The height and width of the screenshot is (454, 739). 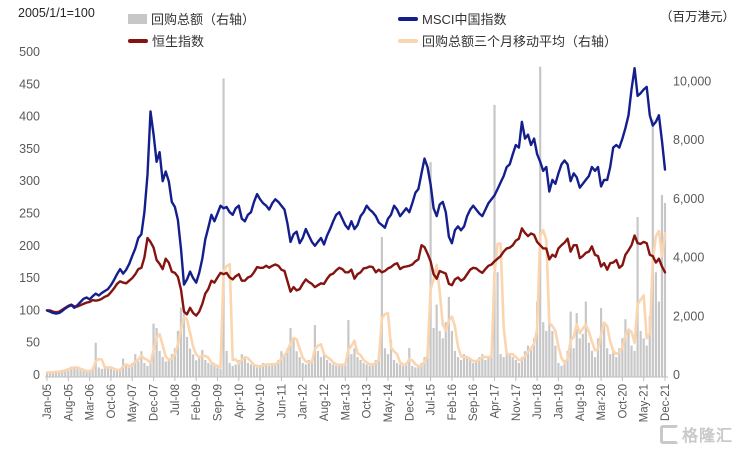 I want to click on legend-label: 恒生指数, so click(x=178, y=41).